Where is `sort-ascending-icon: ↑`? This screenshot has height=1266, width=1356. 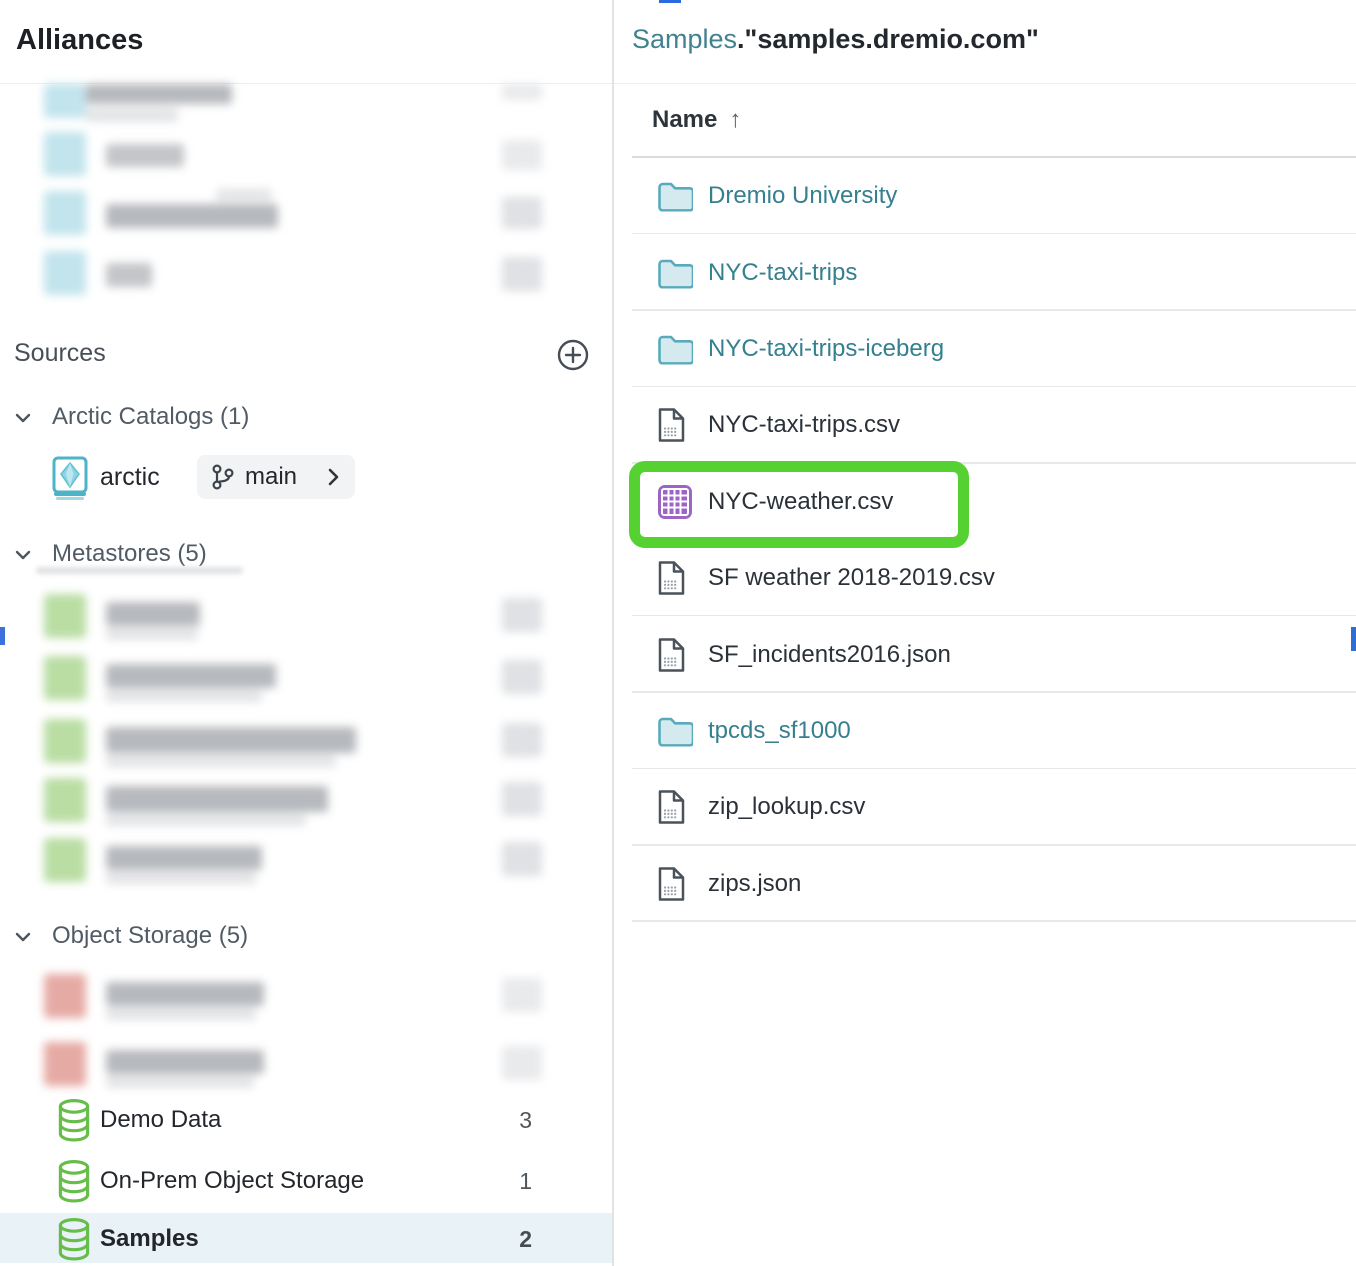
sort-ascending-icon: ↑ is located at coordinates (735, 119).